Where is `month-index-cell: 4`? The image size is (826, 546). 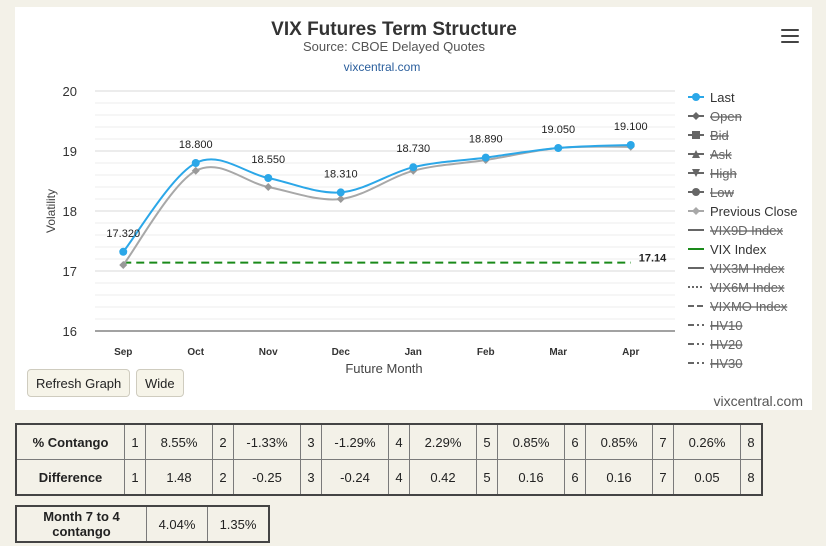
month-index-cell: 4 is located at coordinates (399, 441).